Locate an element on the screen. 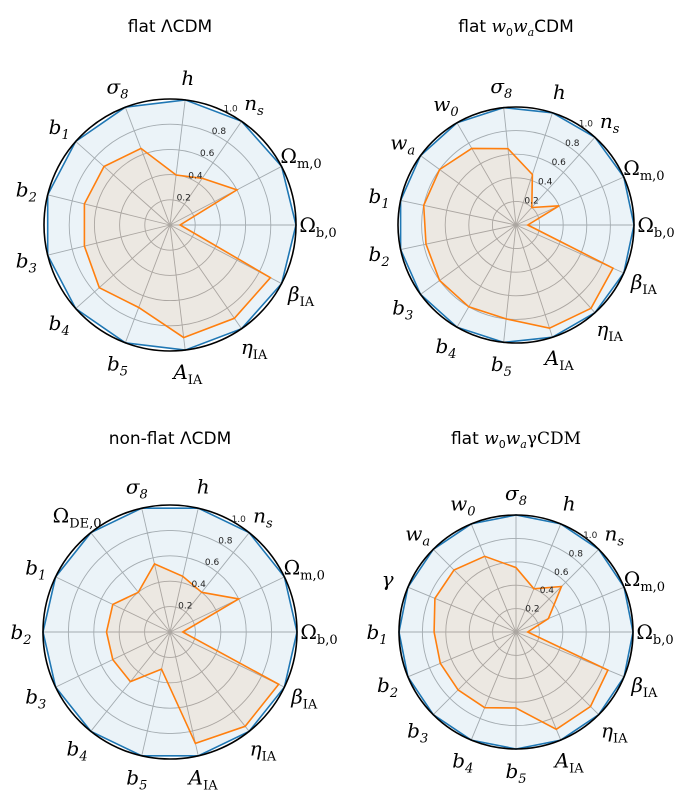 The height and width of the screenshot is (791, 689). panel-title: flat ΛCDM is located at coordinates (170, 27).